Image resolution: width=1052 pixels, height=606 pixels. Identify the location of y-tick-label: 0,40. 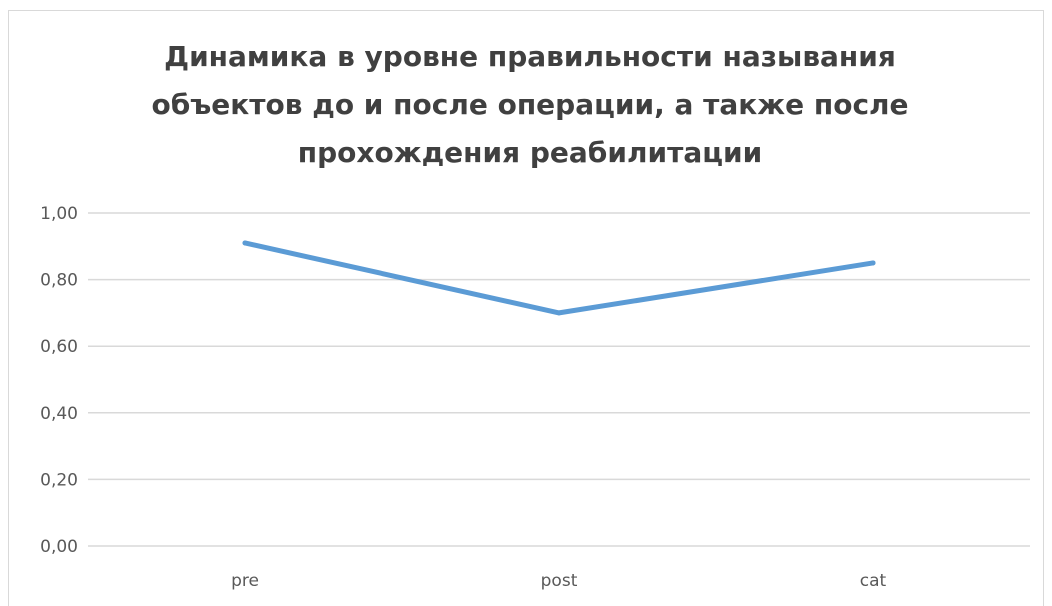
(59, 414).